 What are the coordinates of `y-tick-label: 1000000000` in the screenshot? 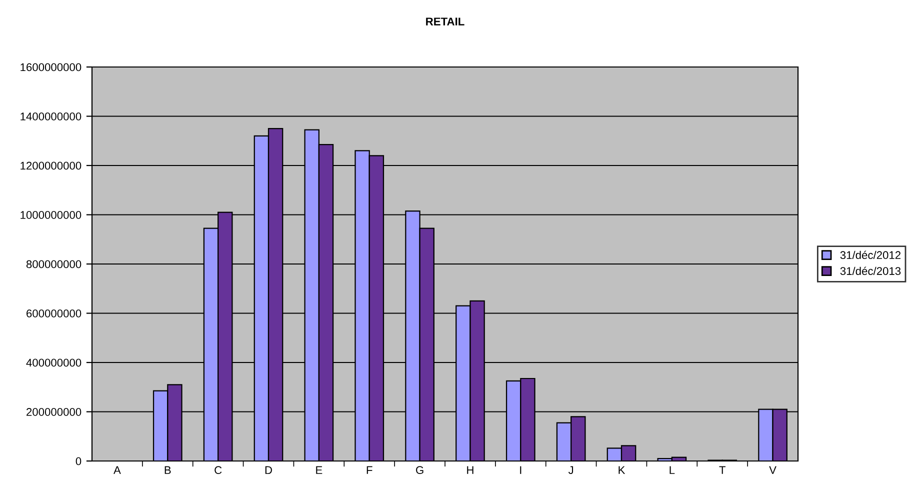 It's located at (51, 215).